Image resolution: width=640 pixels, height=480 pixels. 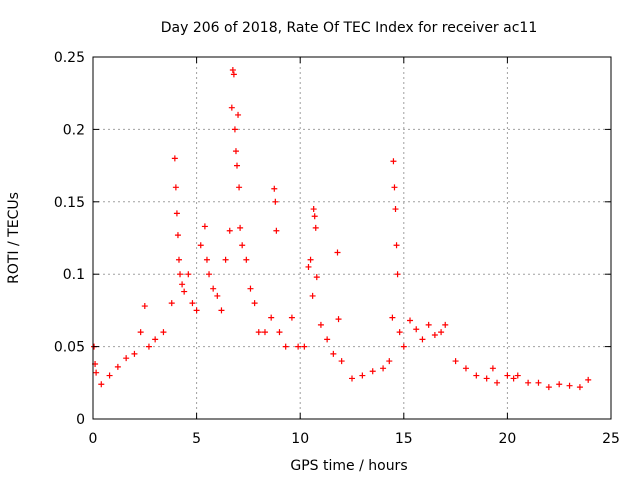 What do you see at coordinates (404, 439) in the screenshot?
I see `x-tick-label: 15` at bounding box center [404, 439].